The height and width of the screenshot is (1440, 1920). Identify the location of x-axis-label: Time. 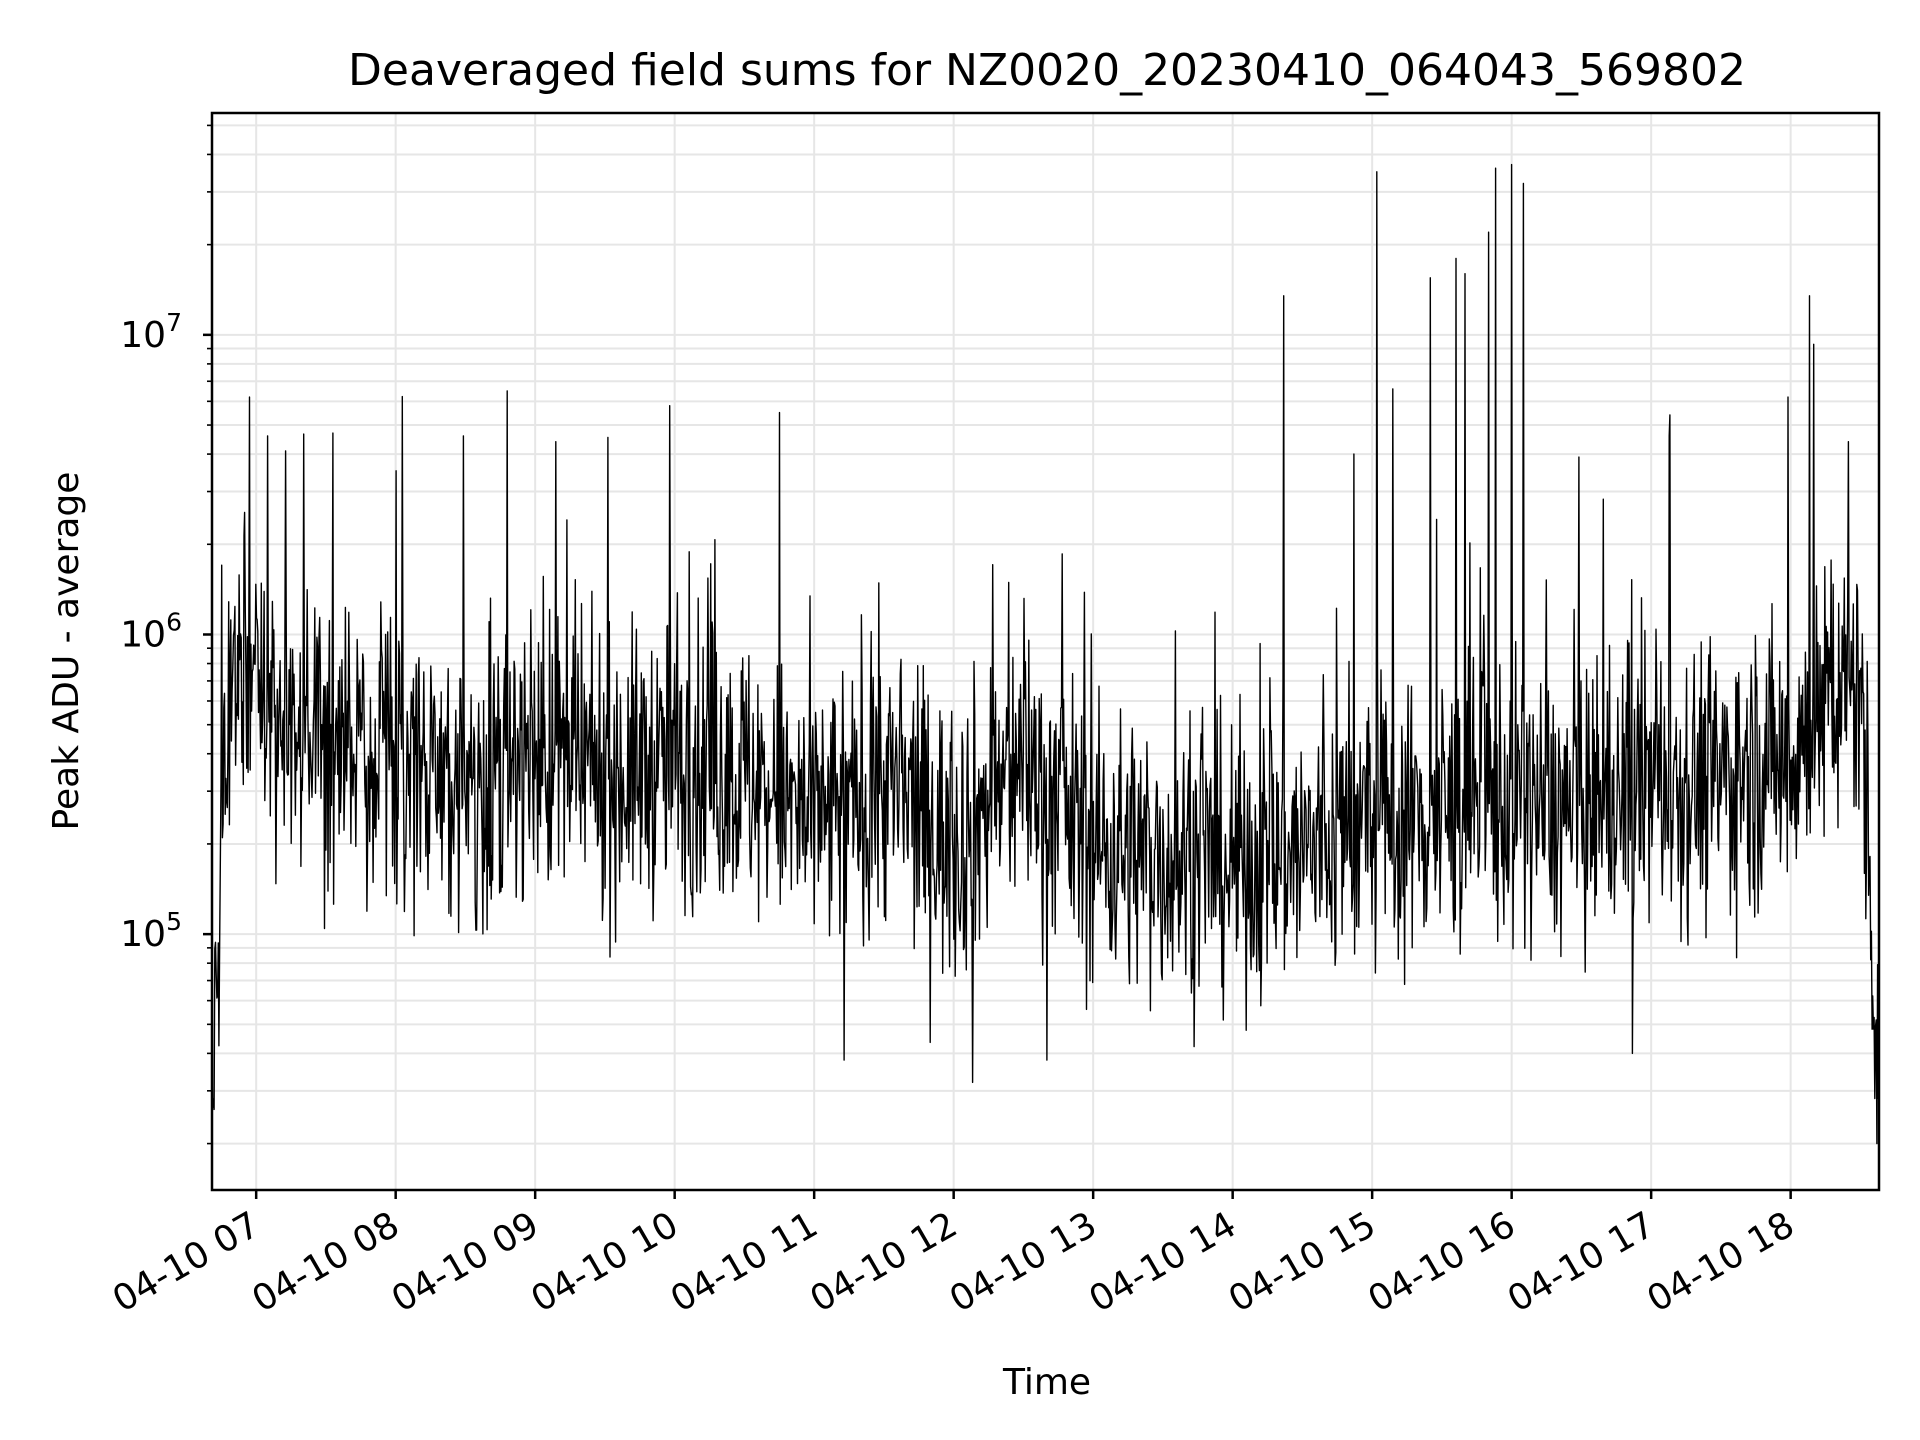
(1046, 1382).